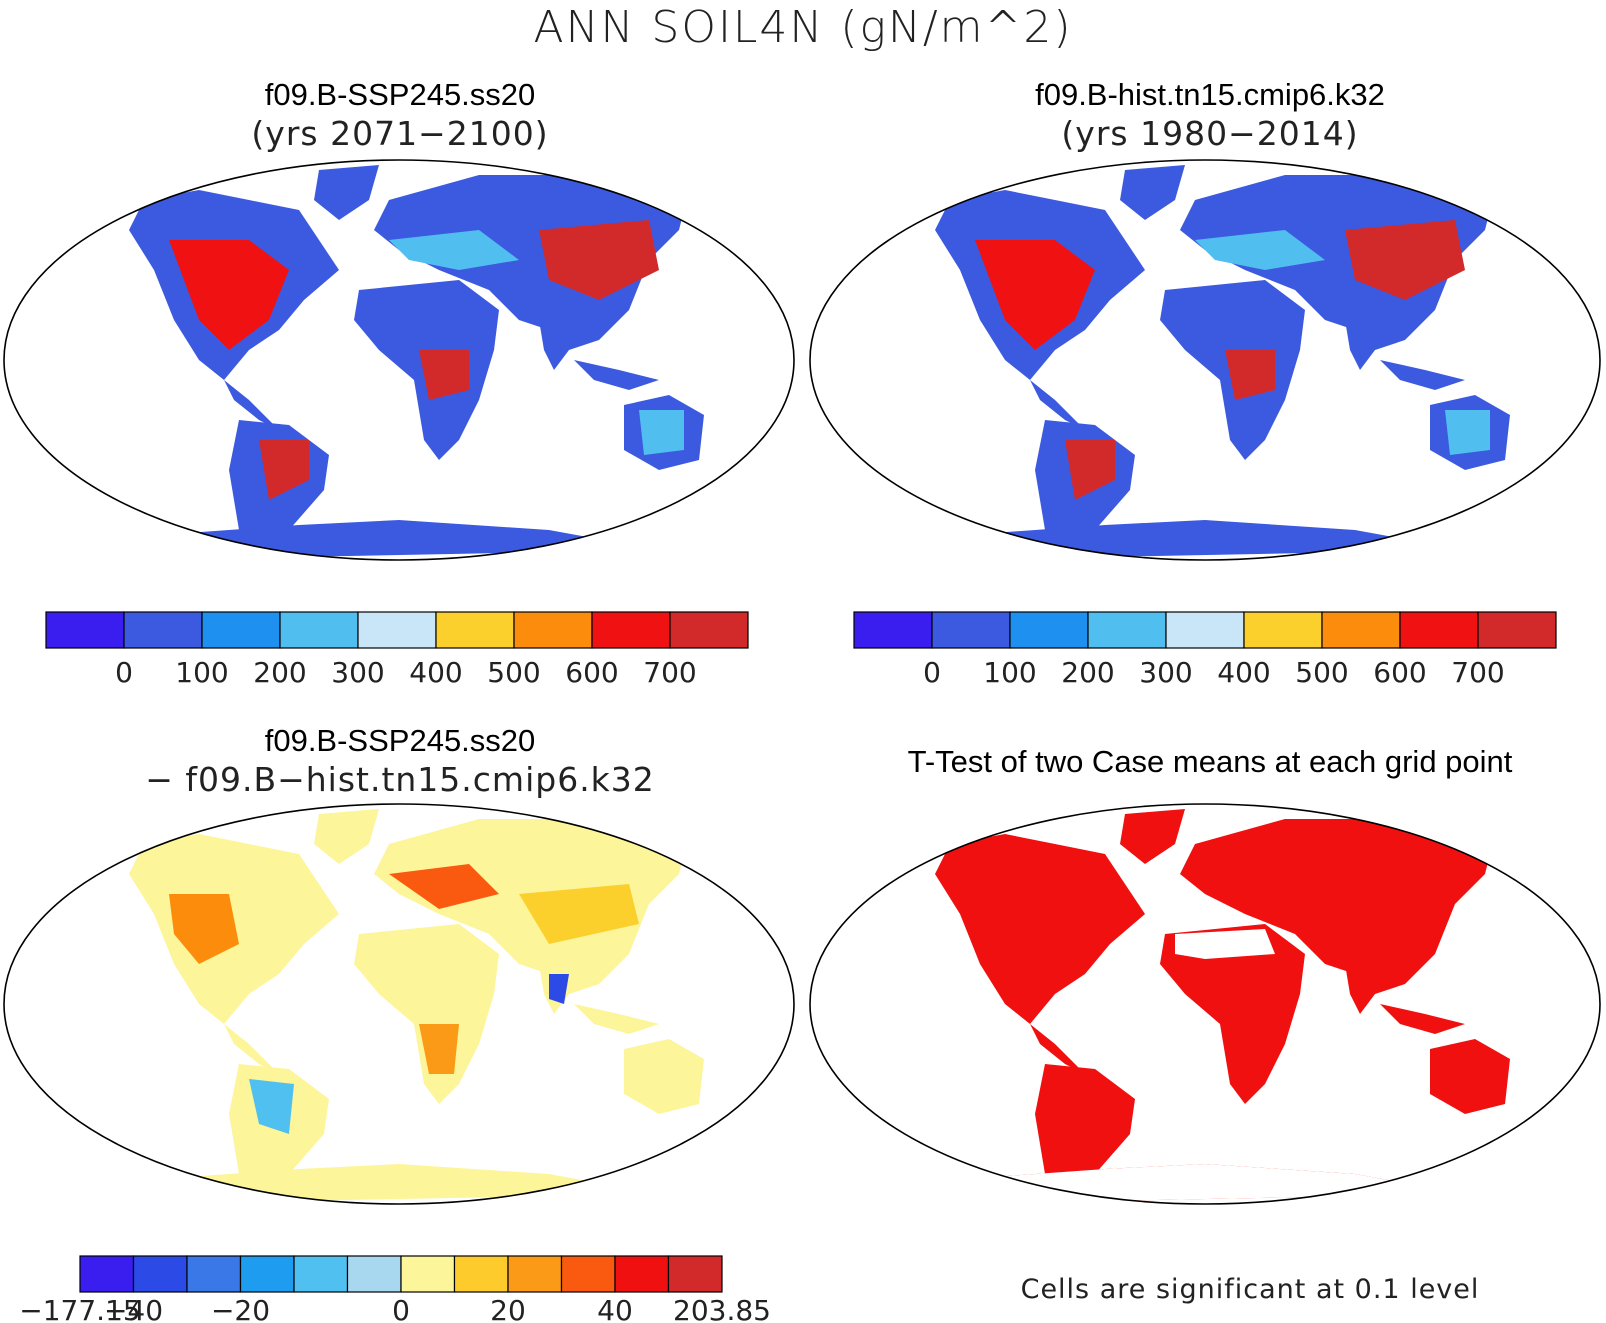 This screenshot has height=1323, width=1606. I want to click on figure-title: ANN SOIL4N (gN/m^2), so click(803, 27).